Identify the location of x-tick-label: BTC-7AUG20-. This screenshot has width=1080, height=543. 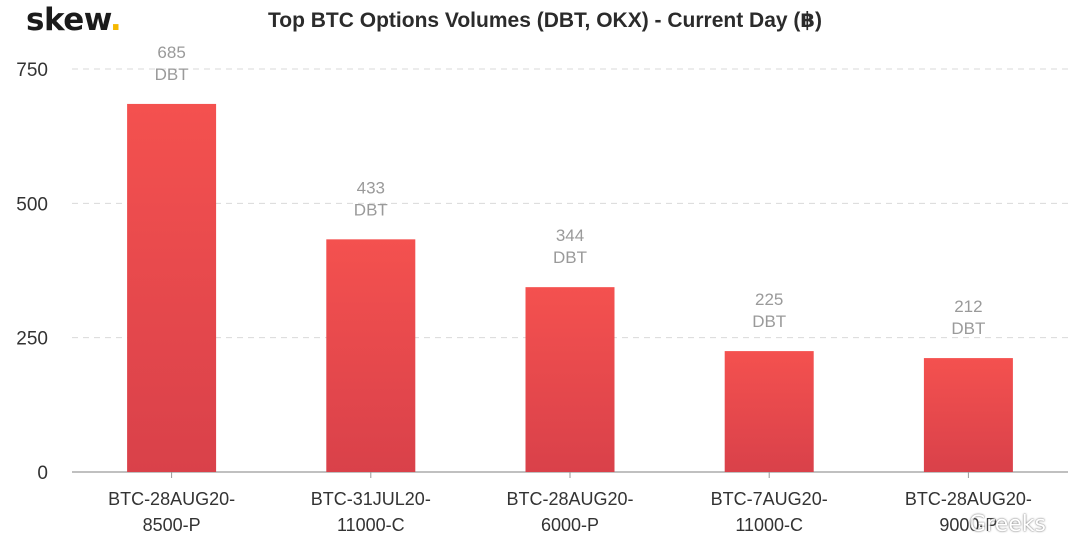
(769, 499).